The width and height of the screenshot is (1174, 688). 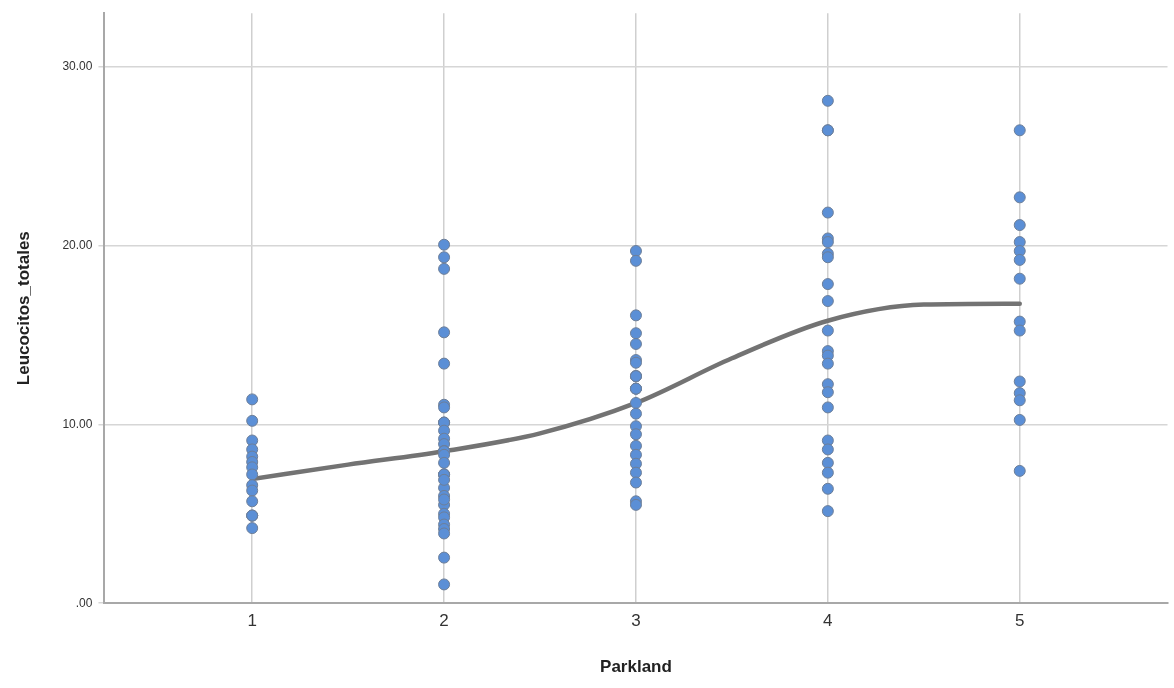 What do you see at coordinates (1020, 621) in the screenshot?
I see `x-tick-label: 5` at bounding box center [1020, 621].